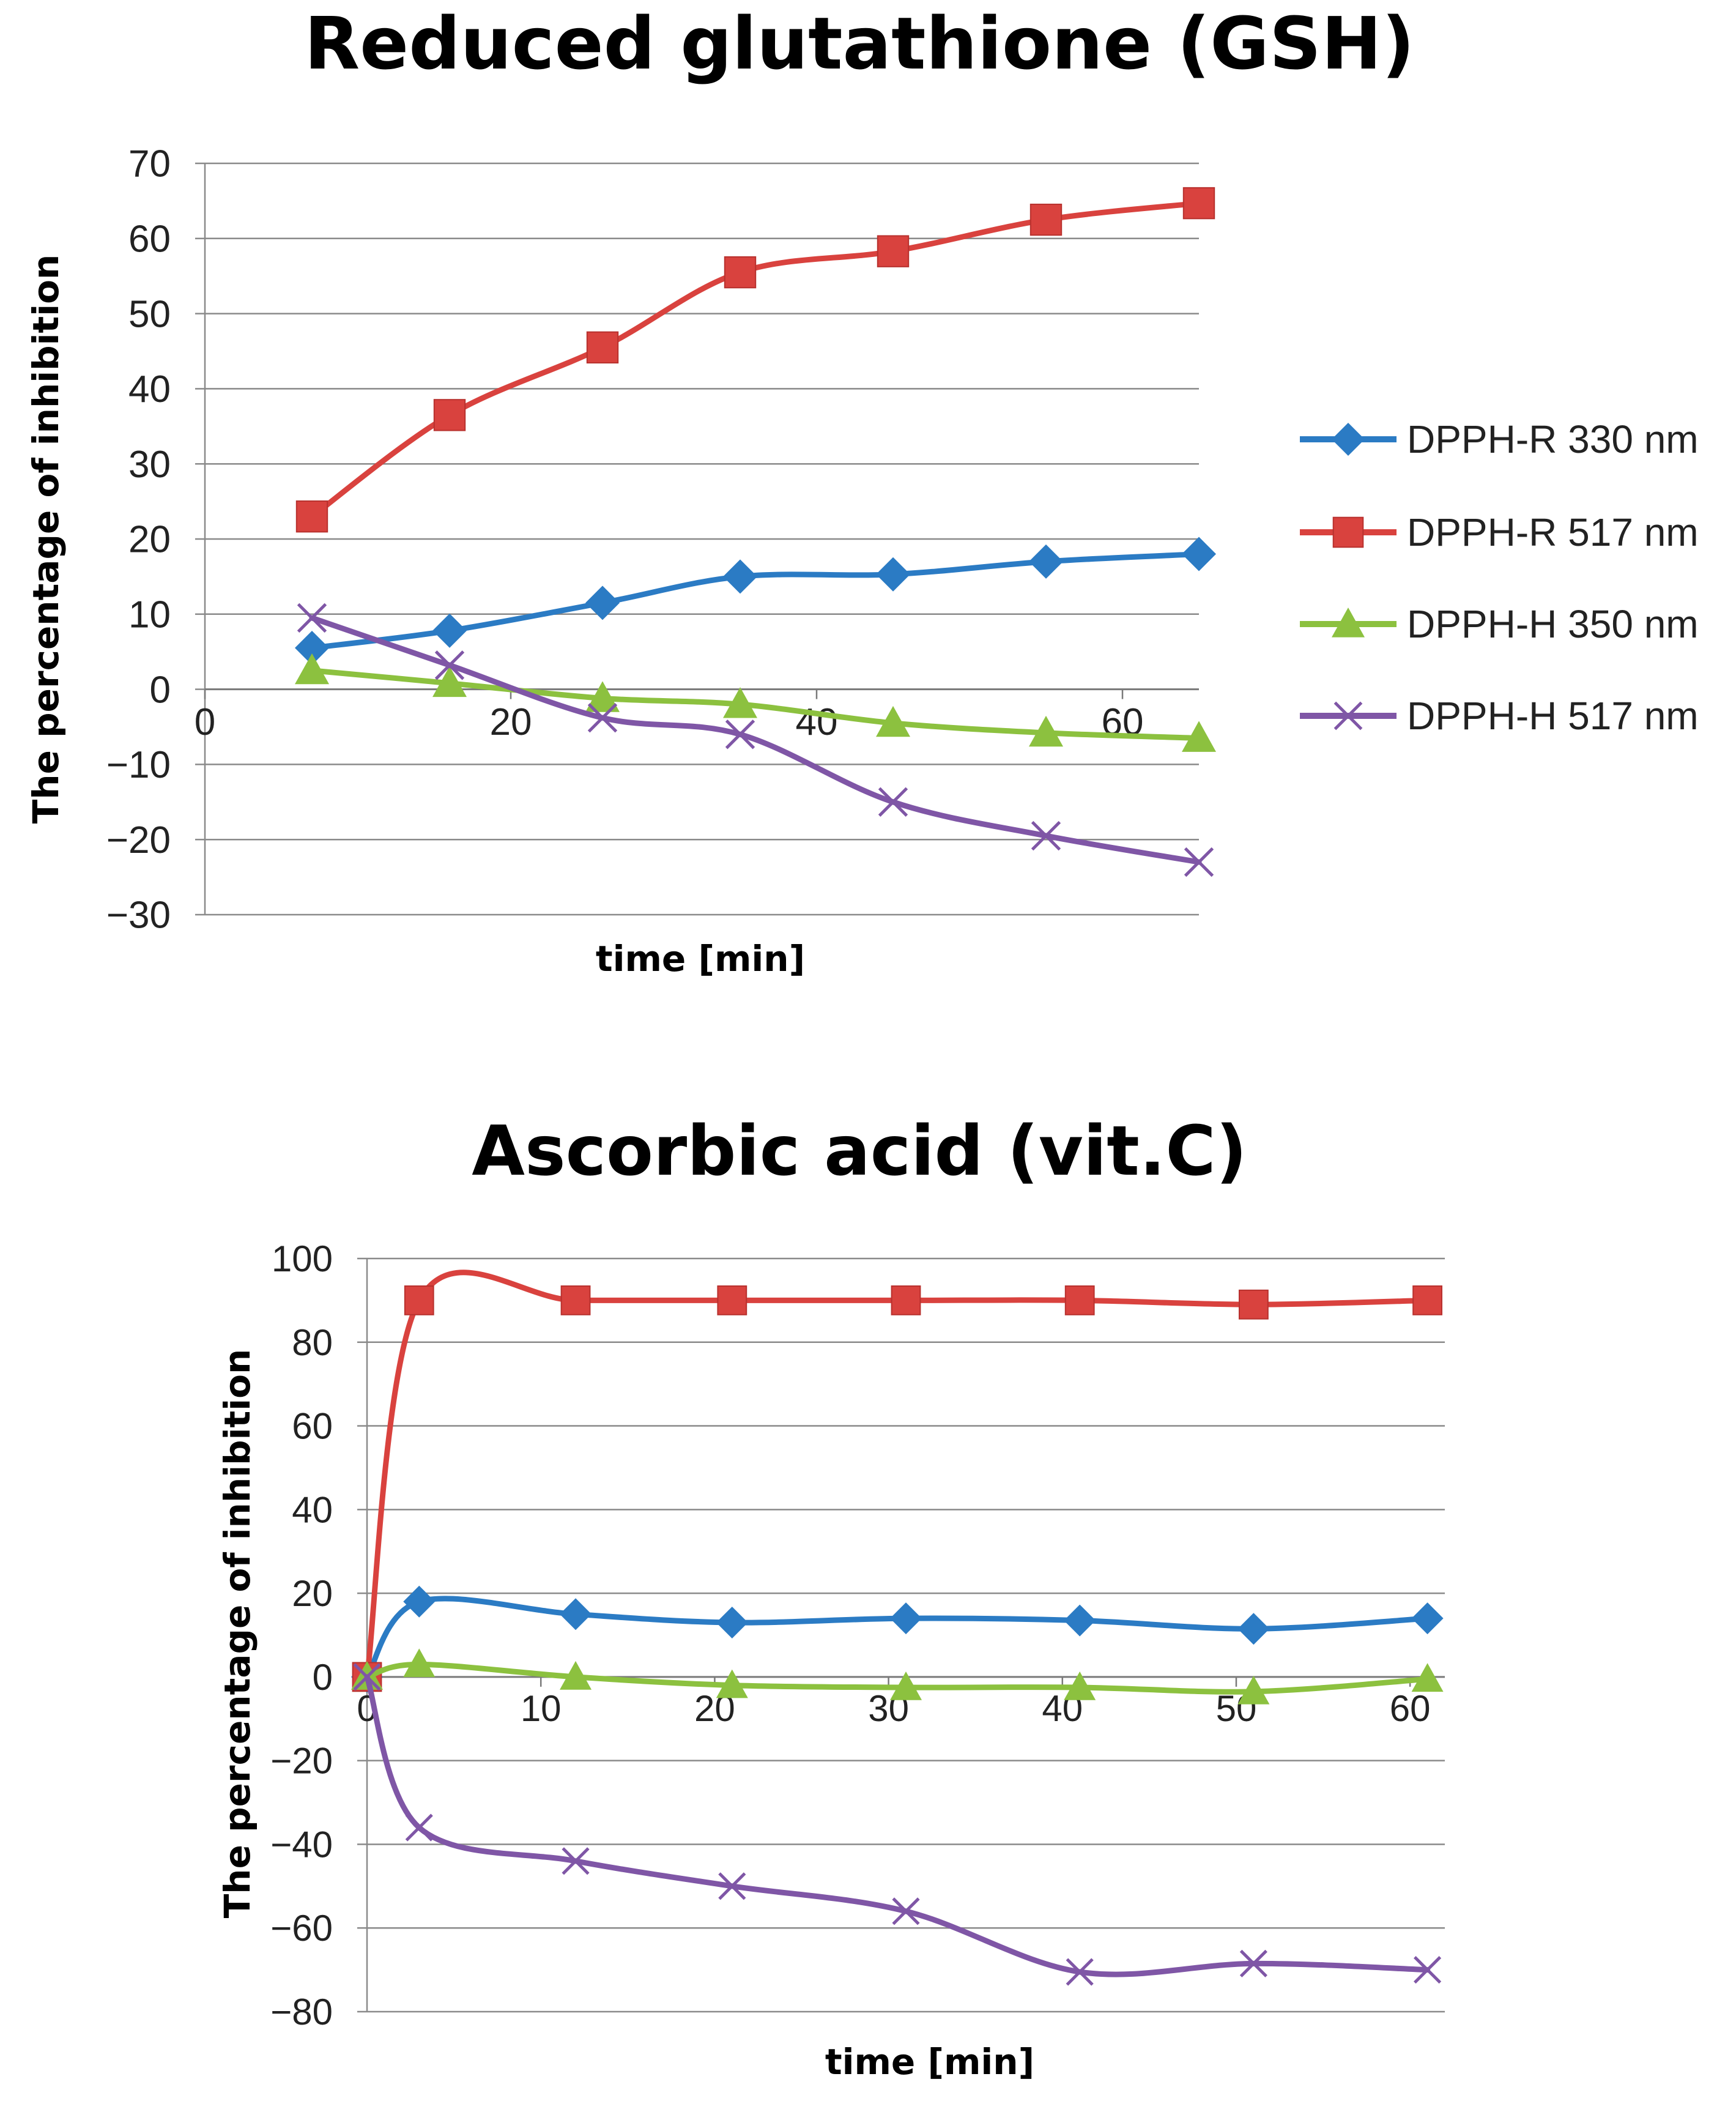  Describe the element at coordinates (302, 1258) in the screenshot. I see `y-tick-label: 100` at that location.